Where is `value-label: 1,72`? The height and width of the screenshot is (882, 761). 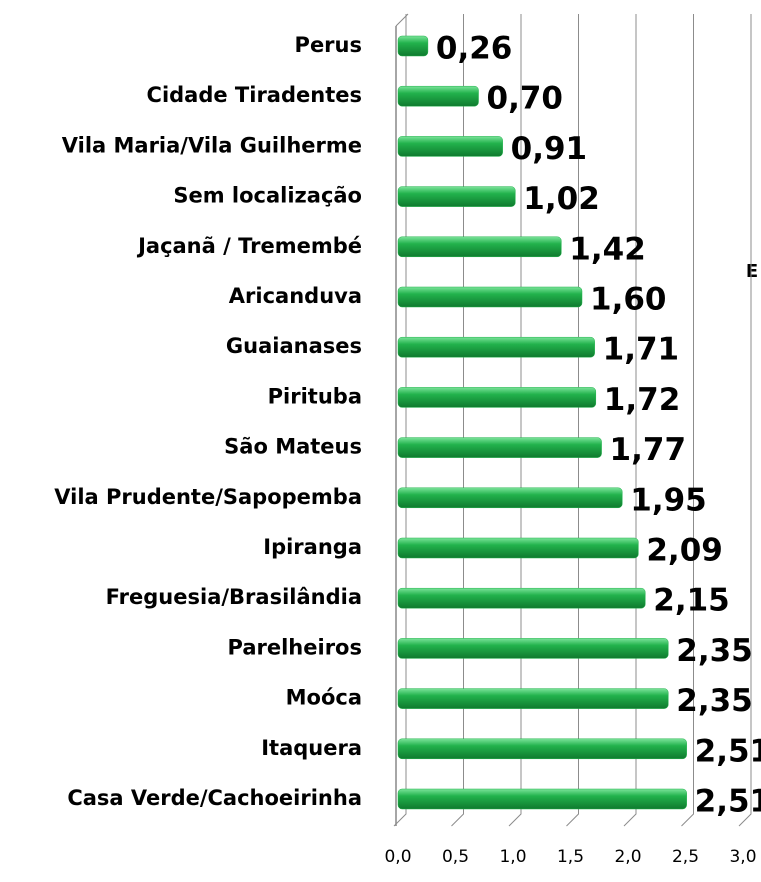
value-label: 1,72 is located at coordinates (642, 400).